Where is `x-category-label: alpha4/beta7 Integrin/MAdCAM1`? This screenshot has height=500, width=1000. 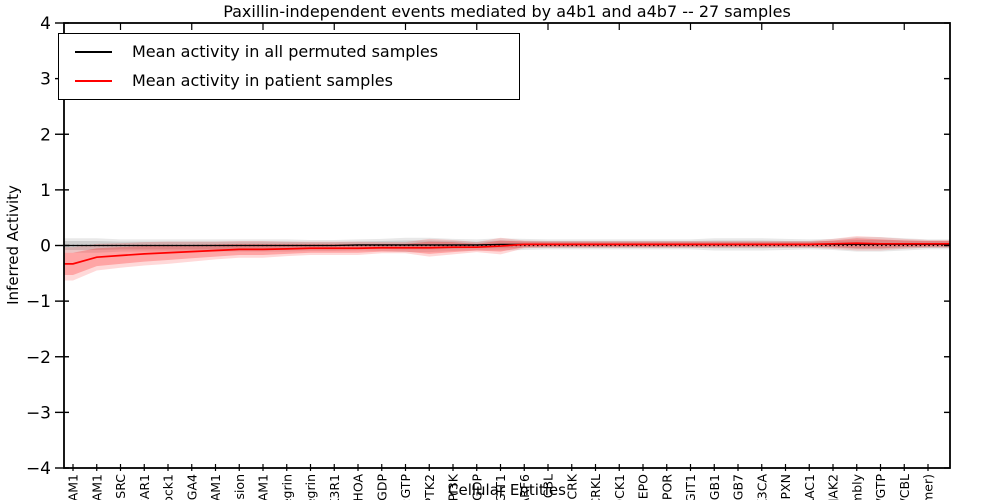 x-category-label: alpha4/beta7 Integrin/MAdCAM1 is located at coordinates (263, 487).